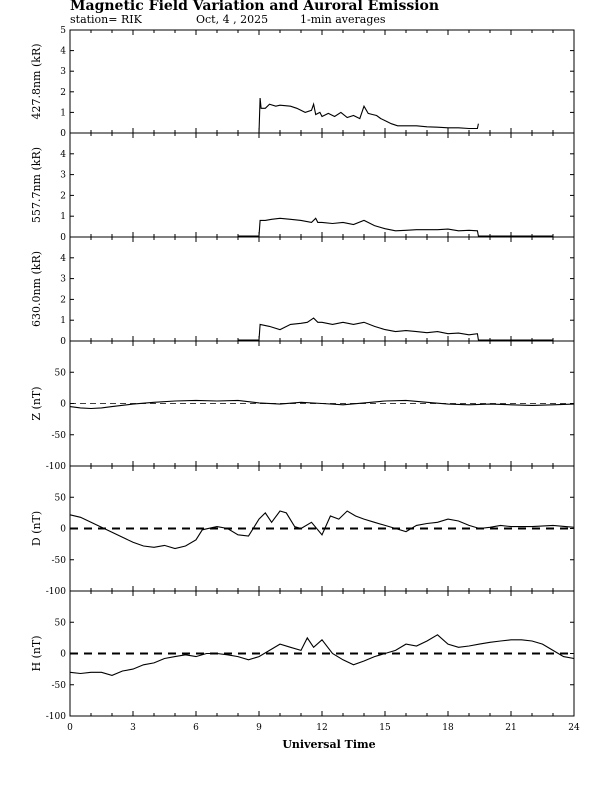 The height and width of the screenshot is (792, 612). I want to click on panel-ph: 50 0 -50 -100 H (nT), so click(302, 656).